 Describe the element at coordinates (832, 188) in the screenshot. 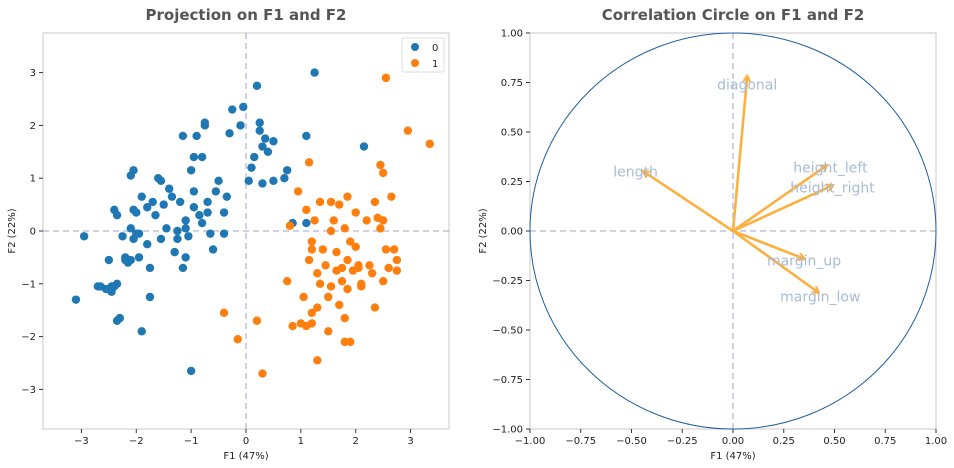

I see `vector-label-height_right: height_right` at that location.